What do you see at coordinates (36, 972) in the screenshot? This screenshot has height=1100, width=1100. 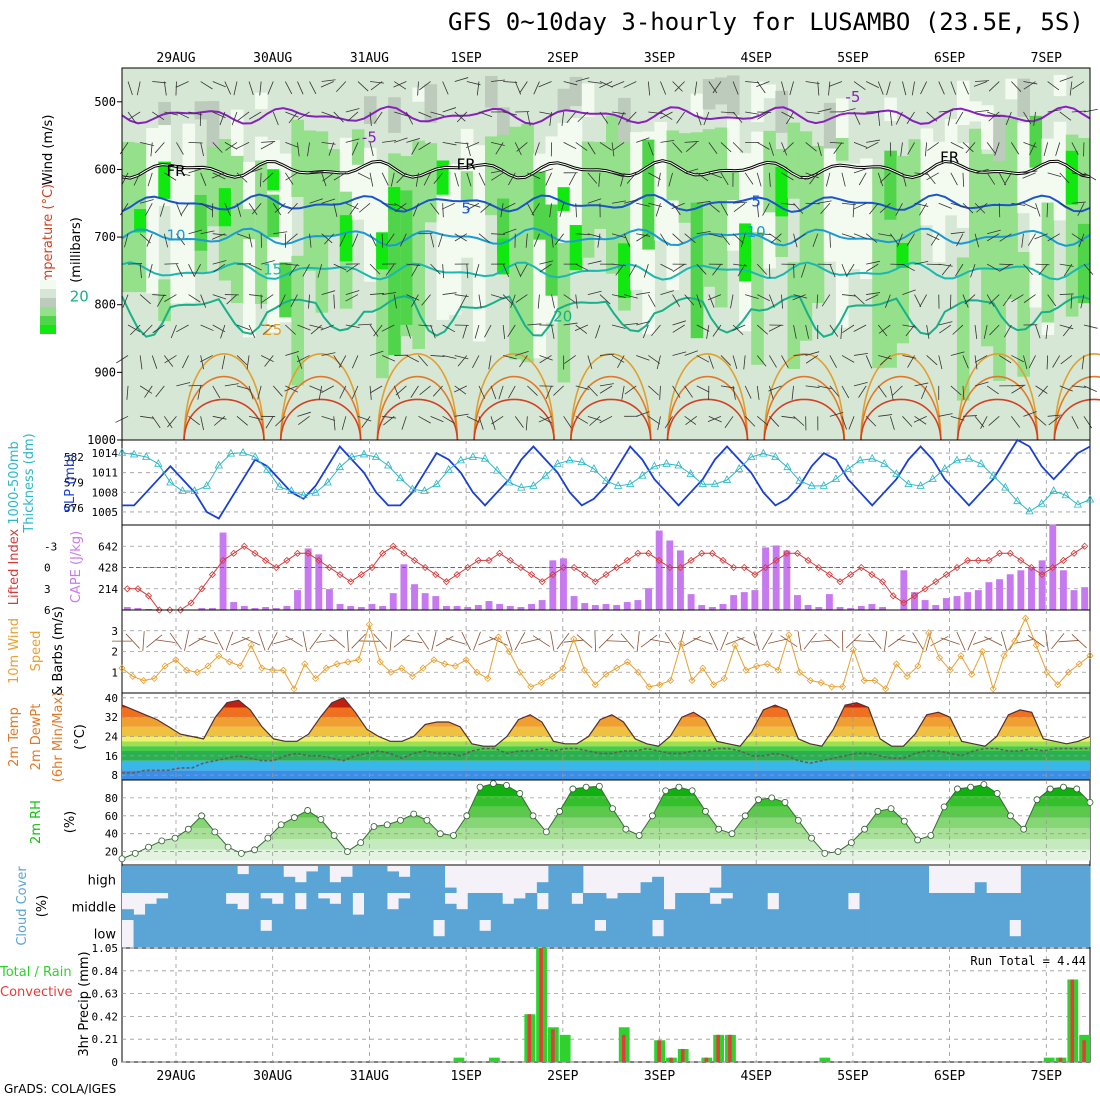 I see `precip-legend-total: Total / Rain` at bounding box center [36, 972].